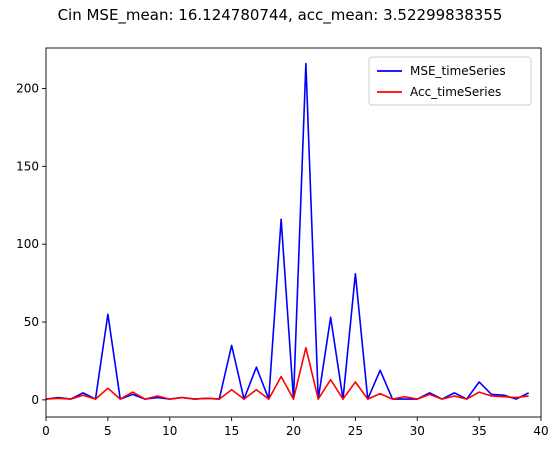 The width and height of the screenshot is (560, 452). Describe the element at coordinates (46, 431) in the screenshot. I see `x-tick-label: 0` at that location.